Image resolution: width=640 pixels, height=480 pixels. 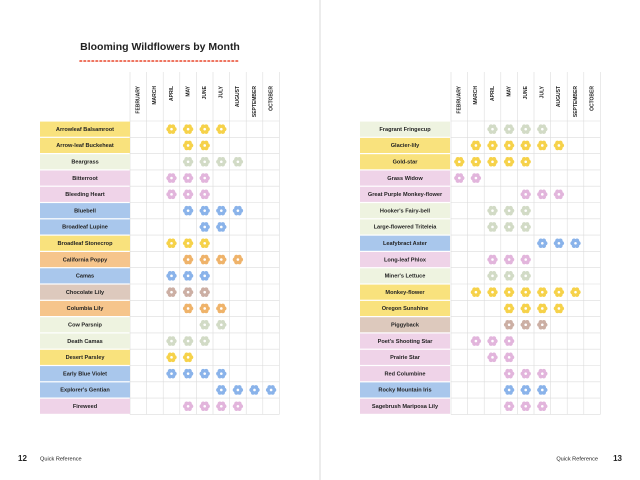 I want to click on row-label: Grass Widow, so click(x=405, y=179).